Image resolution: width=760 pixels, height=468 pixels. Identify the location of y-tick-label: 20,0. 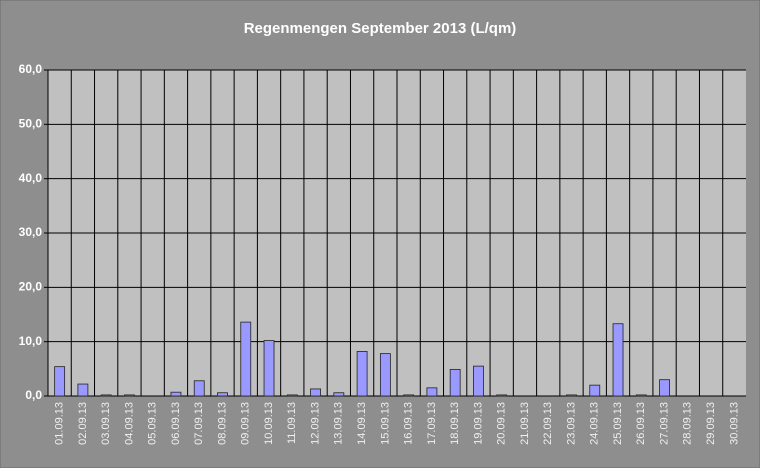
(31, 287).